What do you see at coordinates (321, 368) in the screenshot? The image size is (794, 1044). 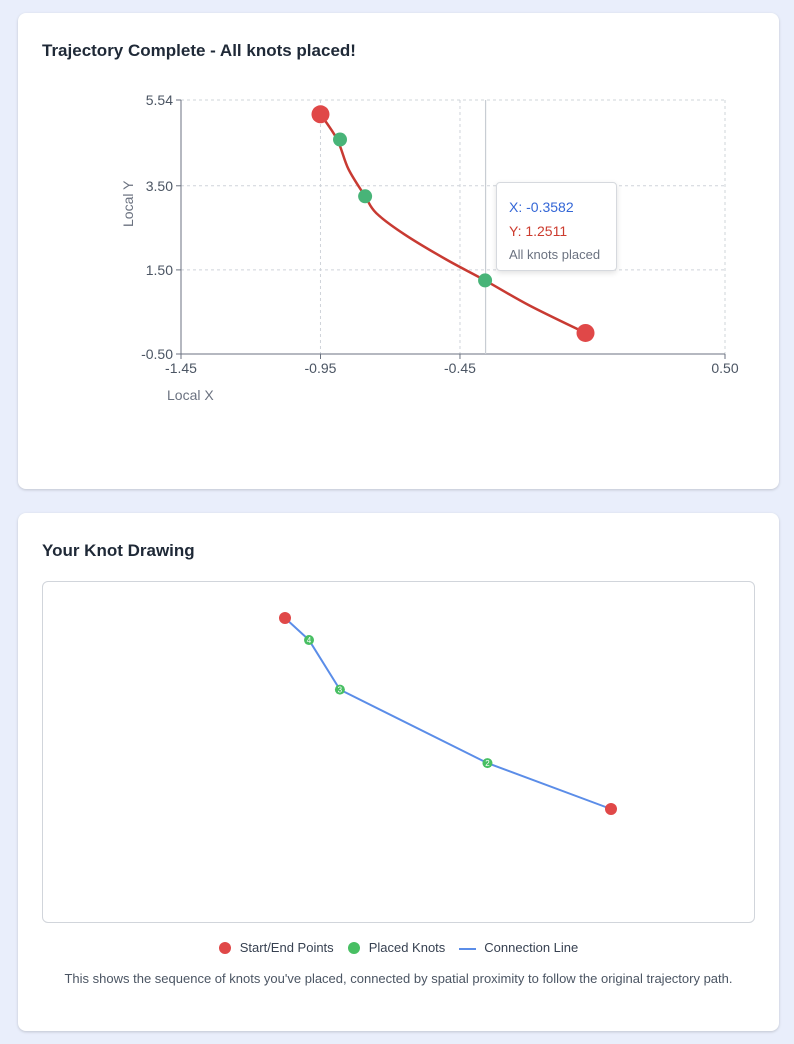 I see `x-tick-label: -0.95` at bounding box center [321, 368].